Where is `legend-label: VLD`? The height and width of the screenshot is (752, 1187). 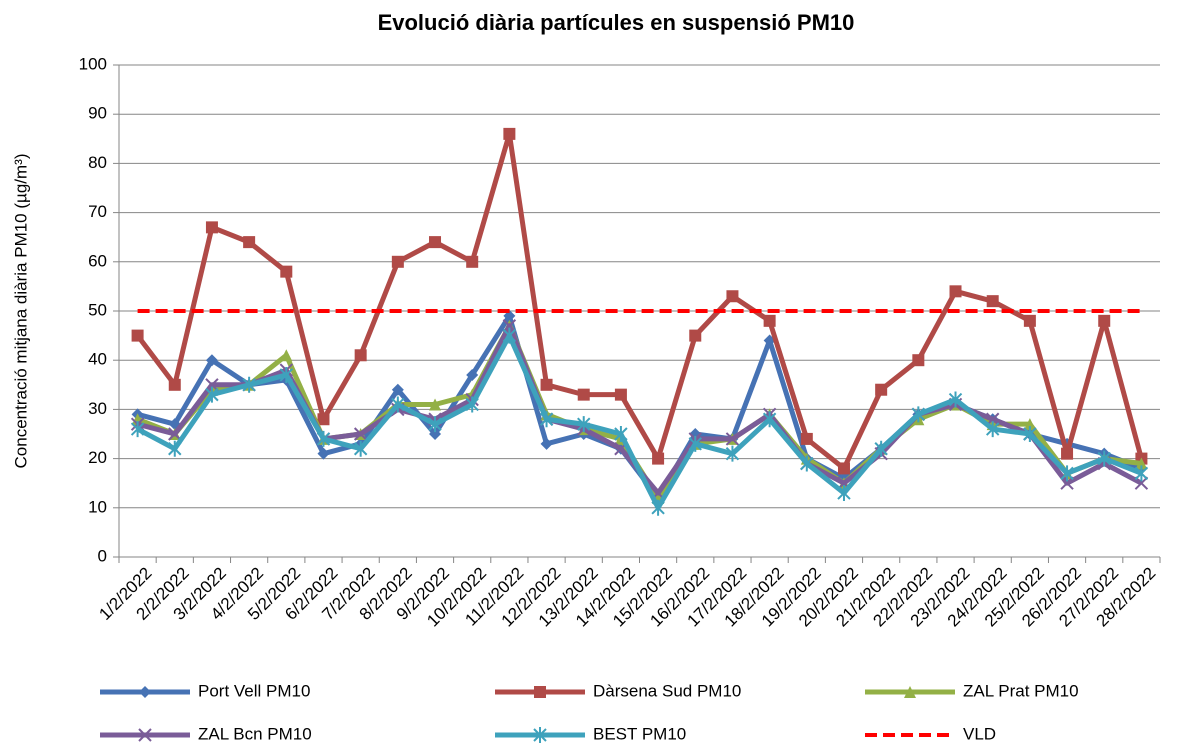 legend-label: VLD is located at coordinates (979, 733).